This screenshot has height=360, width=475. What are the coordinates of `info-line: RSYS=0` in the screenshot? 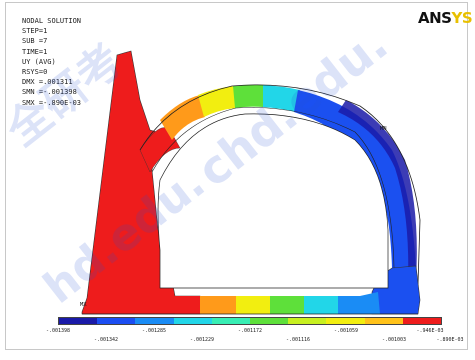 It's located at (35, 72).